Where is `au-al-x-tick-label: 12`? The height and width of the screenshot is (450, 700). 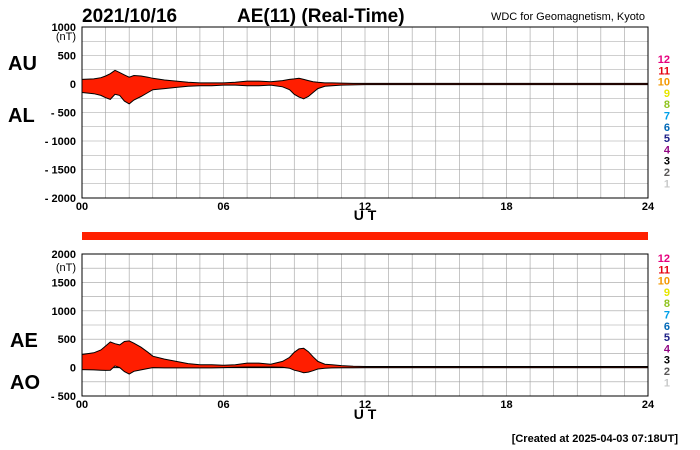 au-al-x-tick-label: 12 is located at coordinates (365, 207).